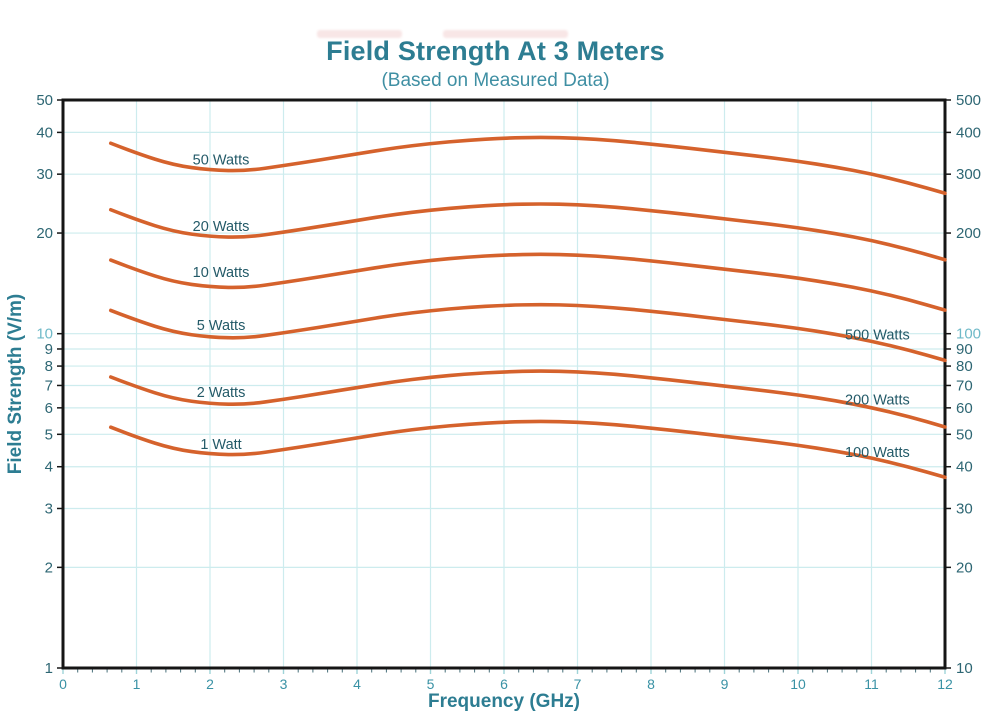  What do you see at coordinates (44, 132) in the screenshot?
I see `y-left-tick-label: 40` at bounding box center [44, 132].